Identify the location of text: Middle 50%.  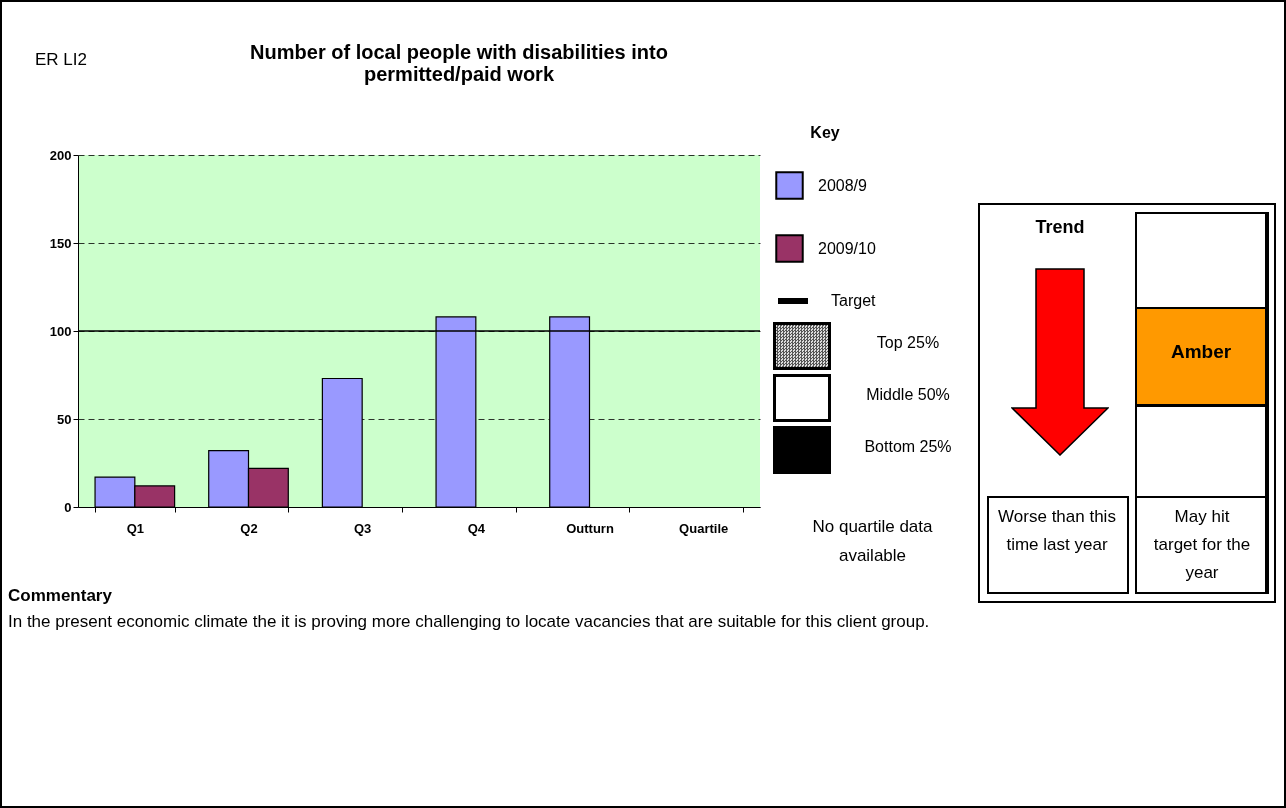
(908, 395).